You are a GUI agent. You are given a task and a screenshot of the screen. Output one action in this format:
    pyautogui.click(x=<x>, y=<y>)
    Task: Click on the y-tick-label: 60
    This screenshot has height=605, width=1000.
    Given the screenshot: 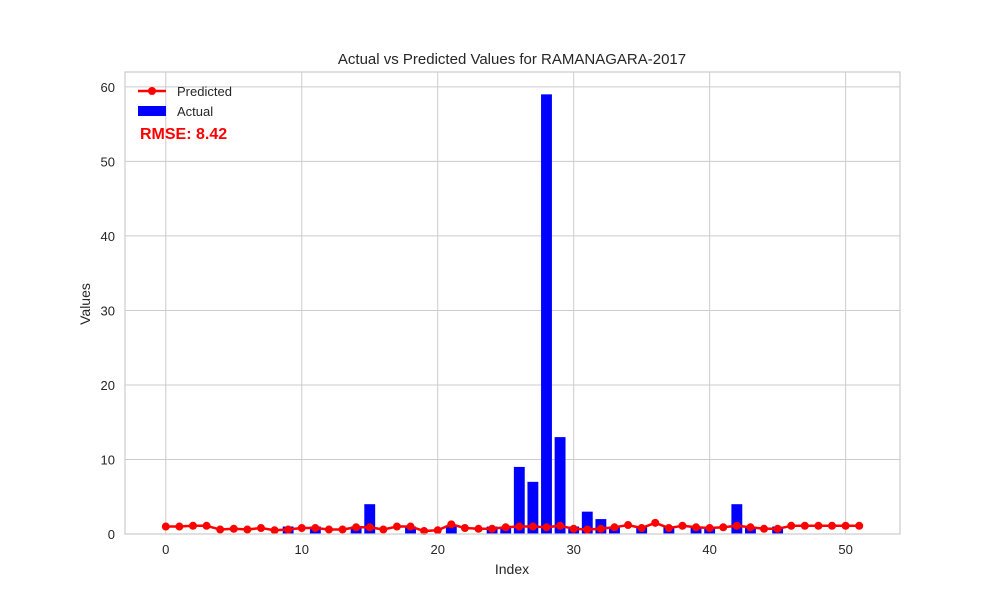 What is the action you would take?
    pyautogui.click(x=108, y=87)
    